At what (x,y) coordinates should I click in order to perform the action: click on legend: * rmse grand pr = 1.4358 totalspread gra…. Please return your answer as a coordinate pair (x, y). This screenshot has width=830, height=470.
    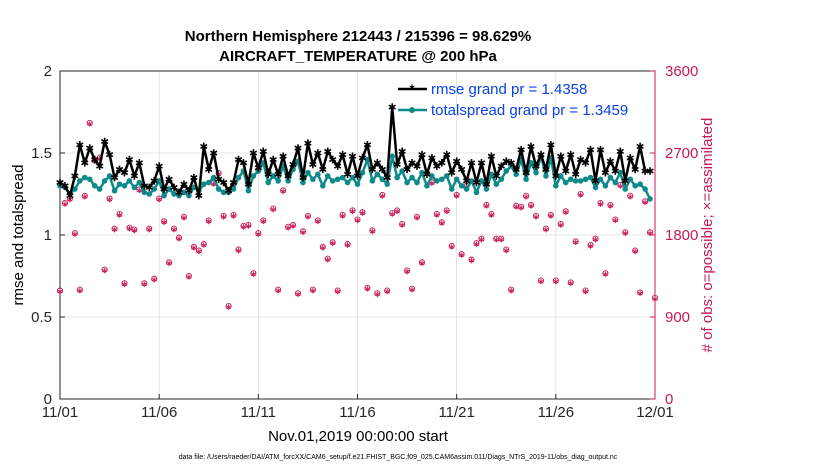
    Looking at the image, I should click on (513, 100).